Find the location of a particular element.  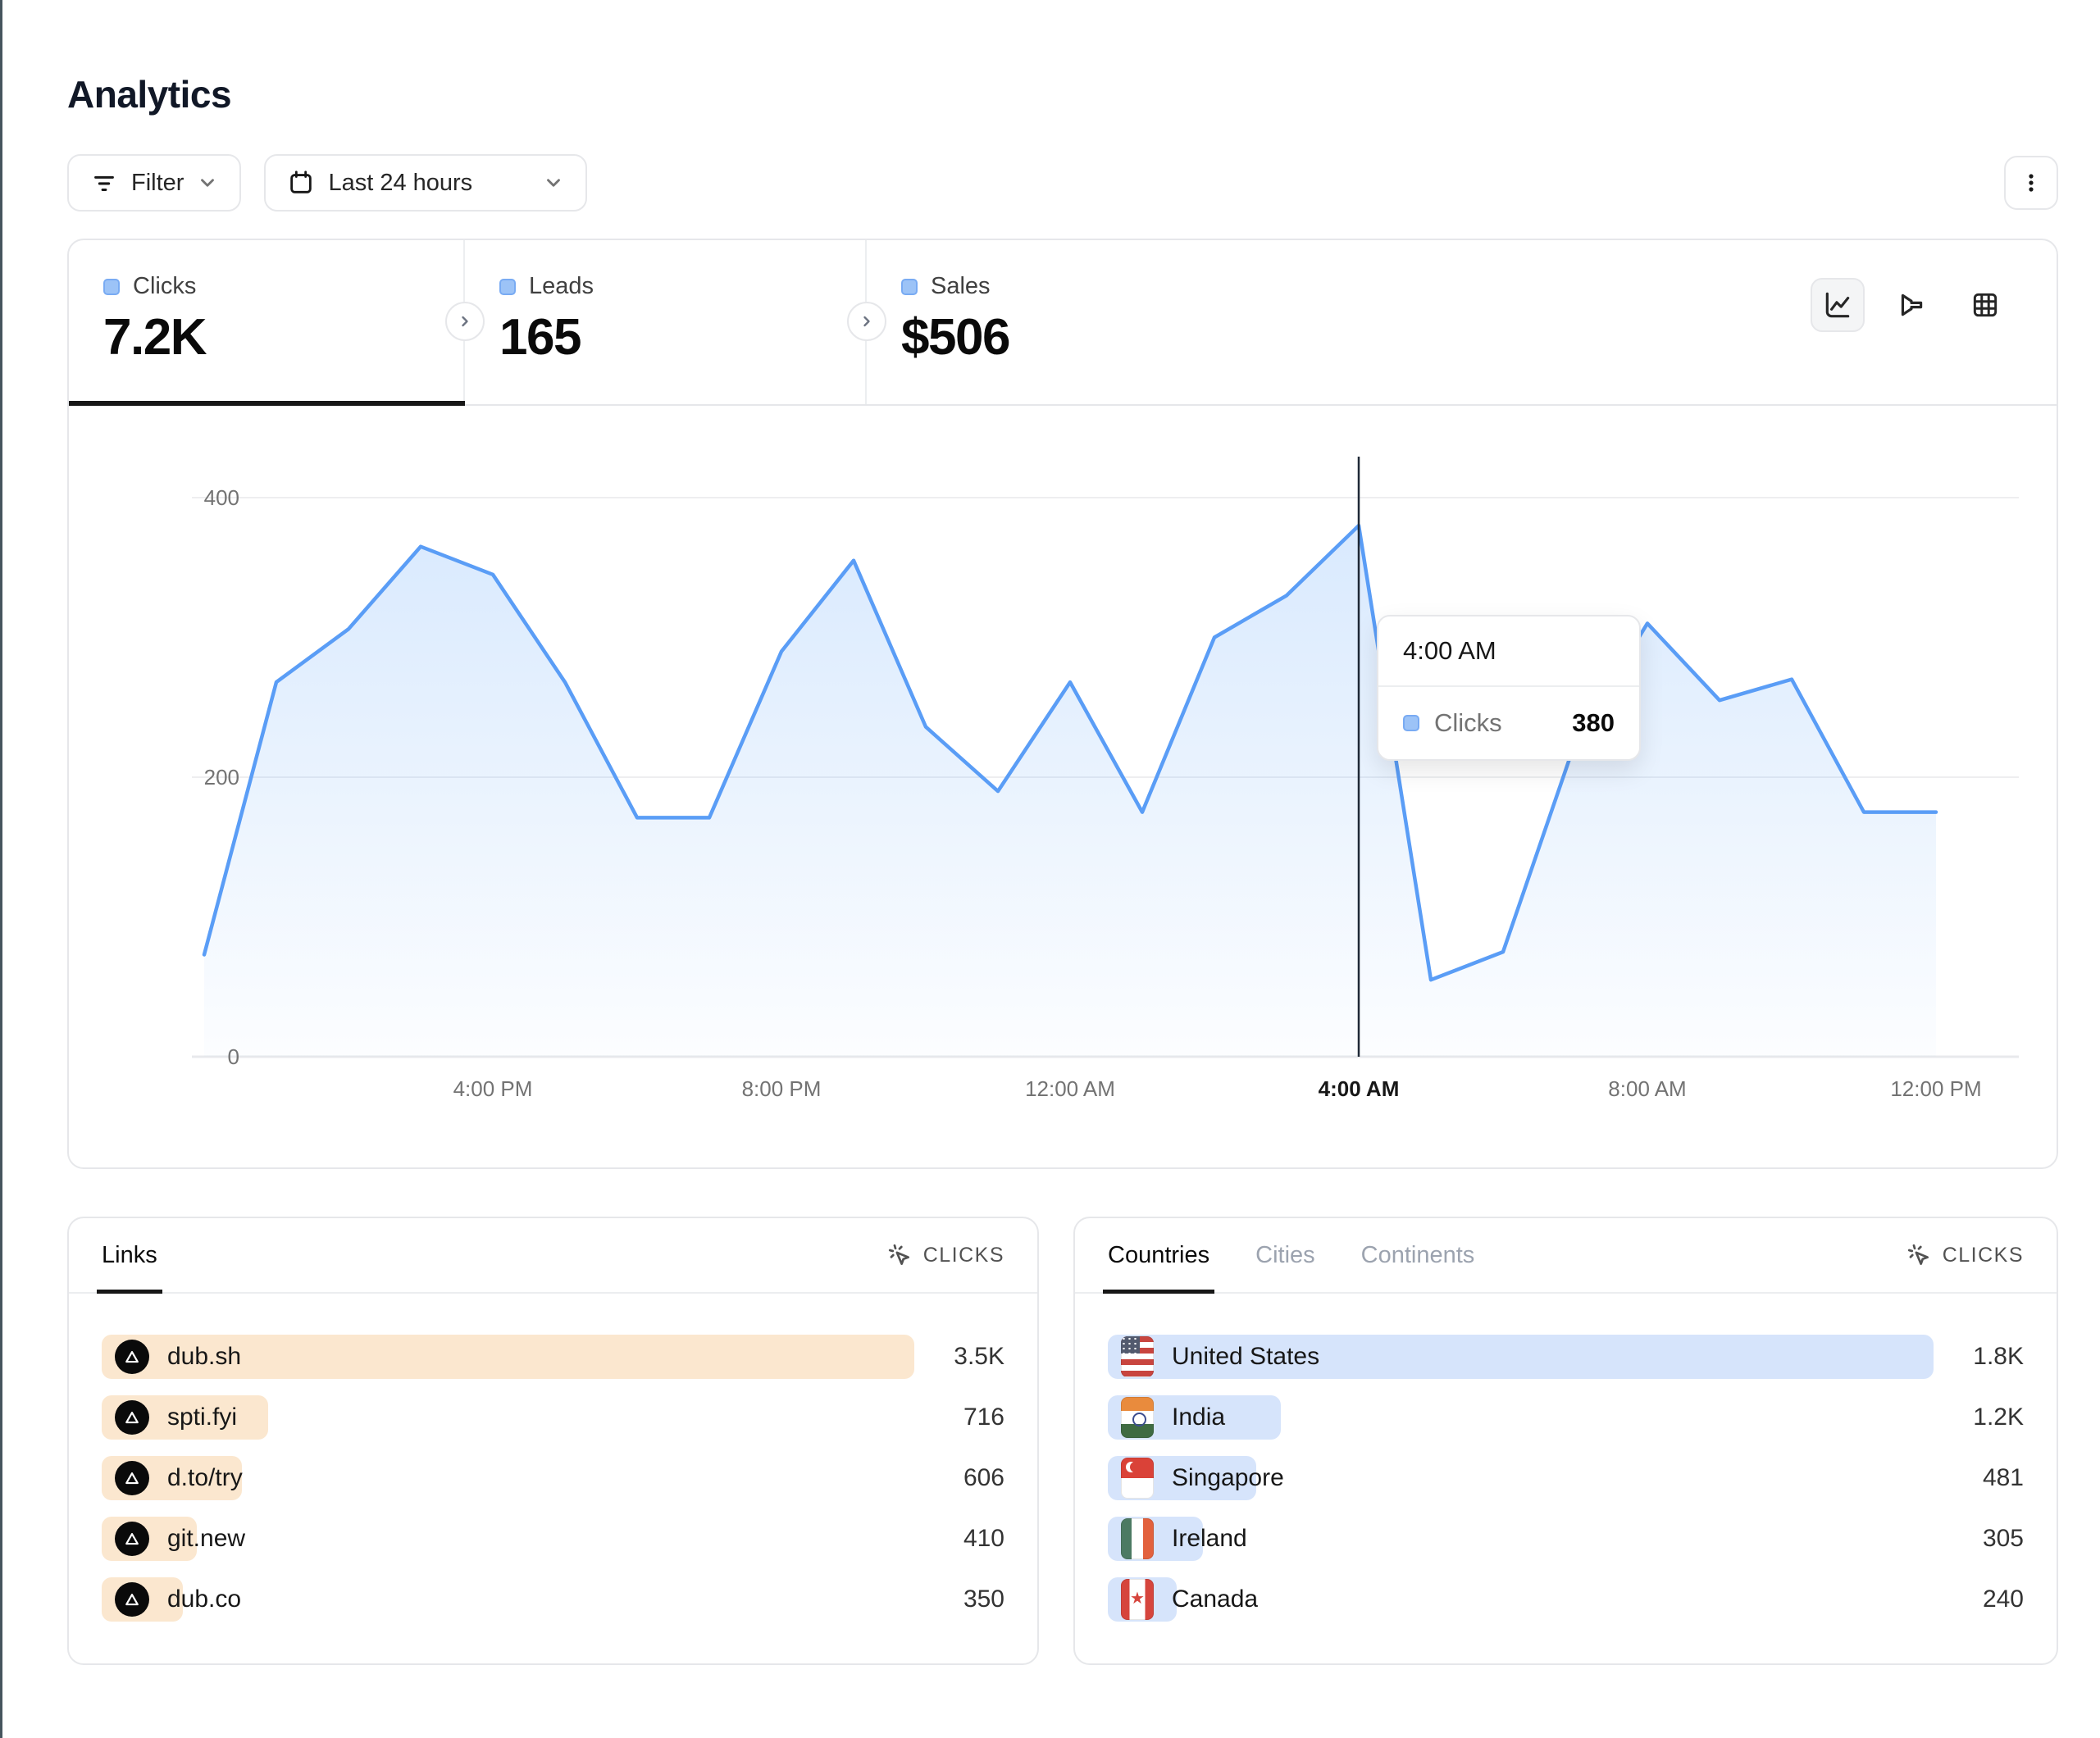

expand-clicks-button is located at coordinates (465, 321).